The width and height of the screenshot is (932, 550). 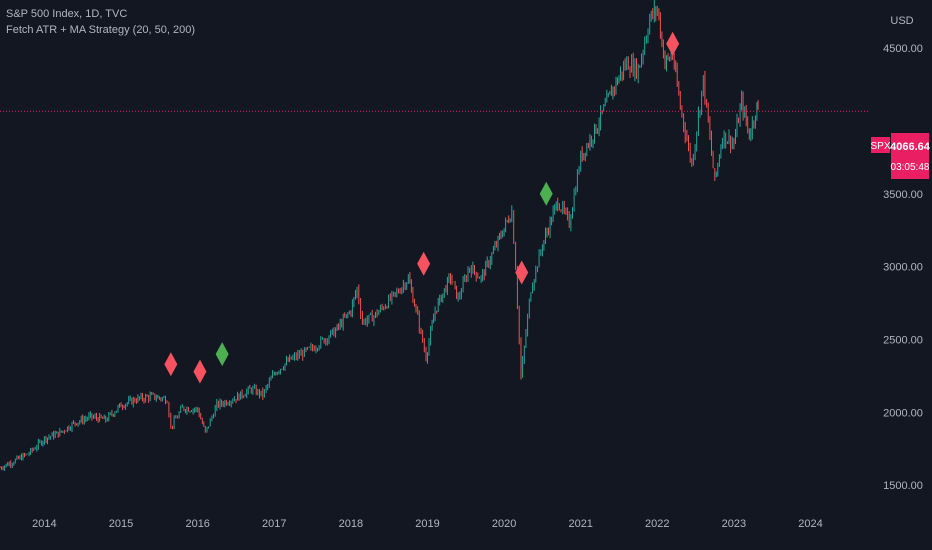 I want to click on symbol-tag: SPX, so click(x=880, y=146).